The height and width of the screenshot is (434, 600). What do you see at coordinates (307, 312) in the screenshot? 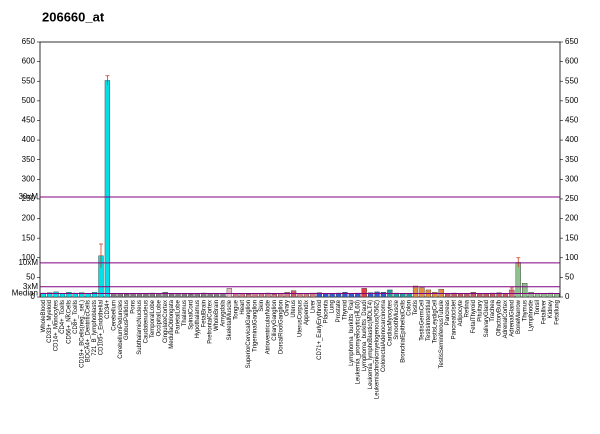
I see `x-tick-label: Appendix` at bounding box center [307, 312].